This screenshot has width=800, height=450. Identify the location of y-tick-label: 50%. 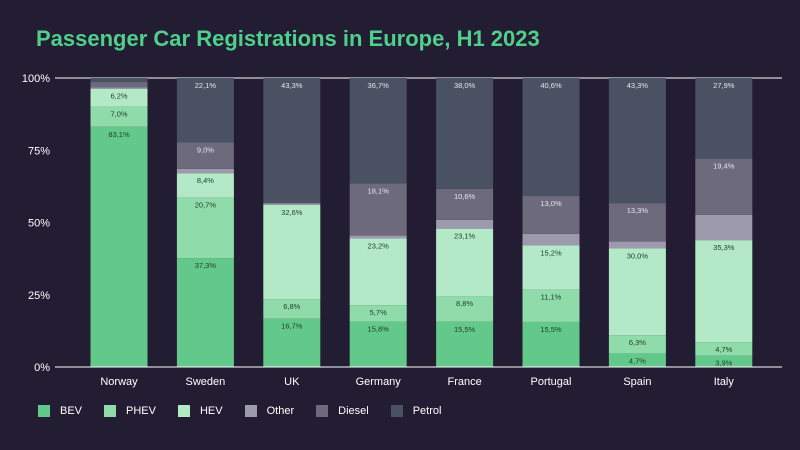
(39, 224).